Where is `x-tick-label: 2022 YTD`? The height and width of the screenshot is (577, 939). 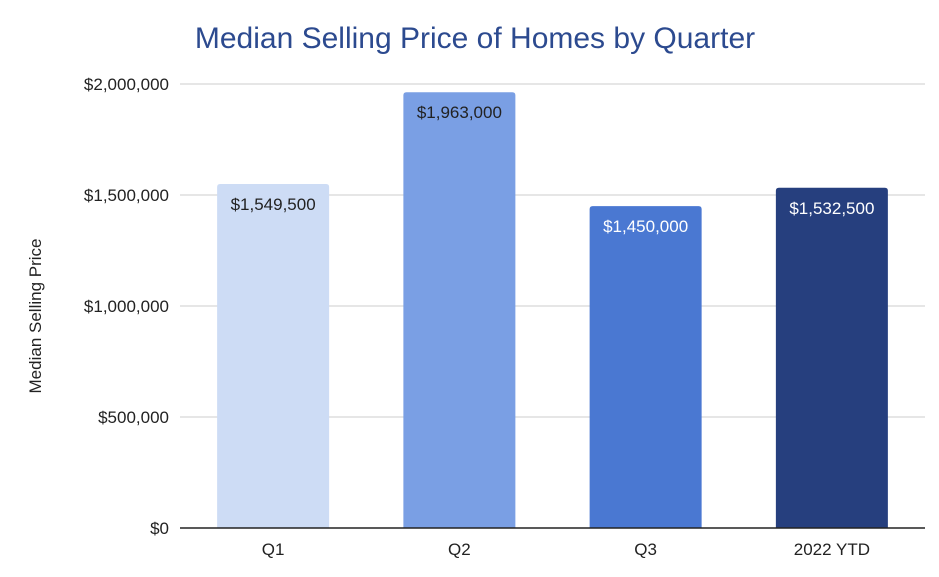
x-tick-label: 2022 YTD is located at coordinates (832, 549).